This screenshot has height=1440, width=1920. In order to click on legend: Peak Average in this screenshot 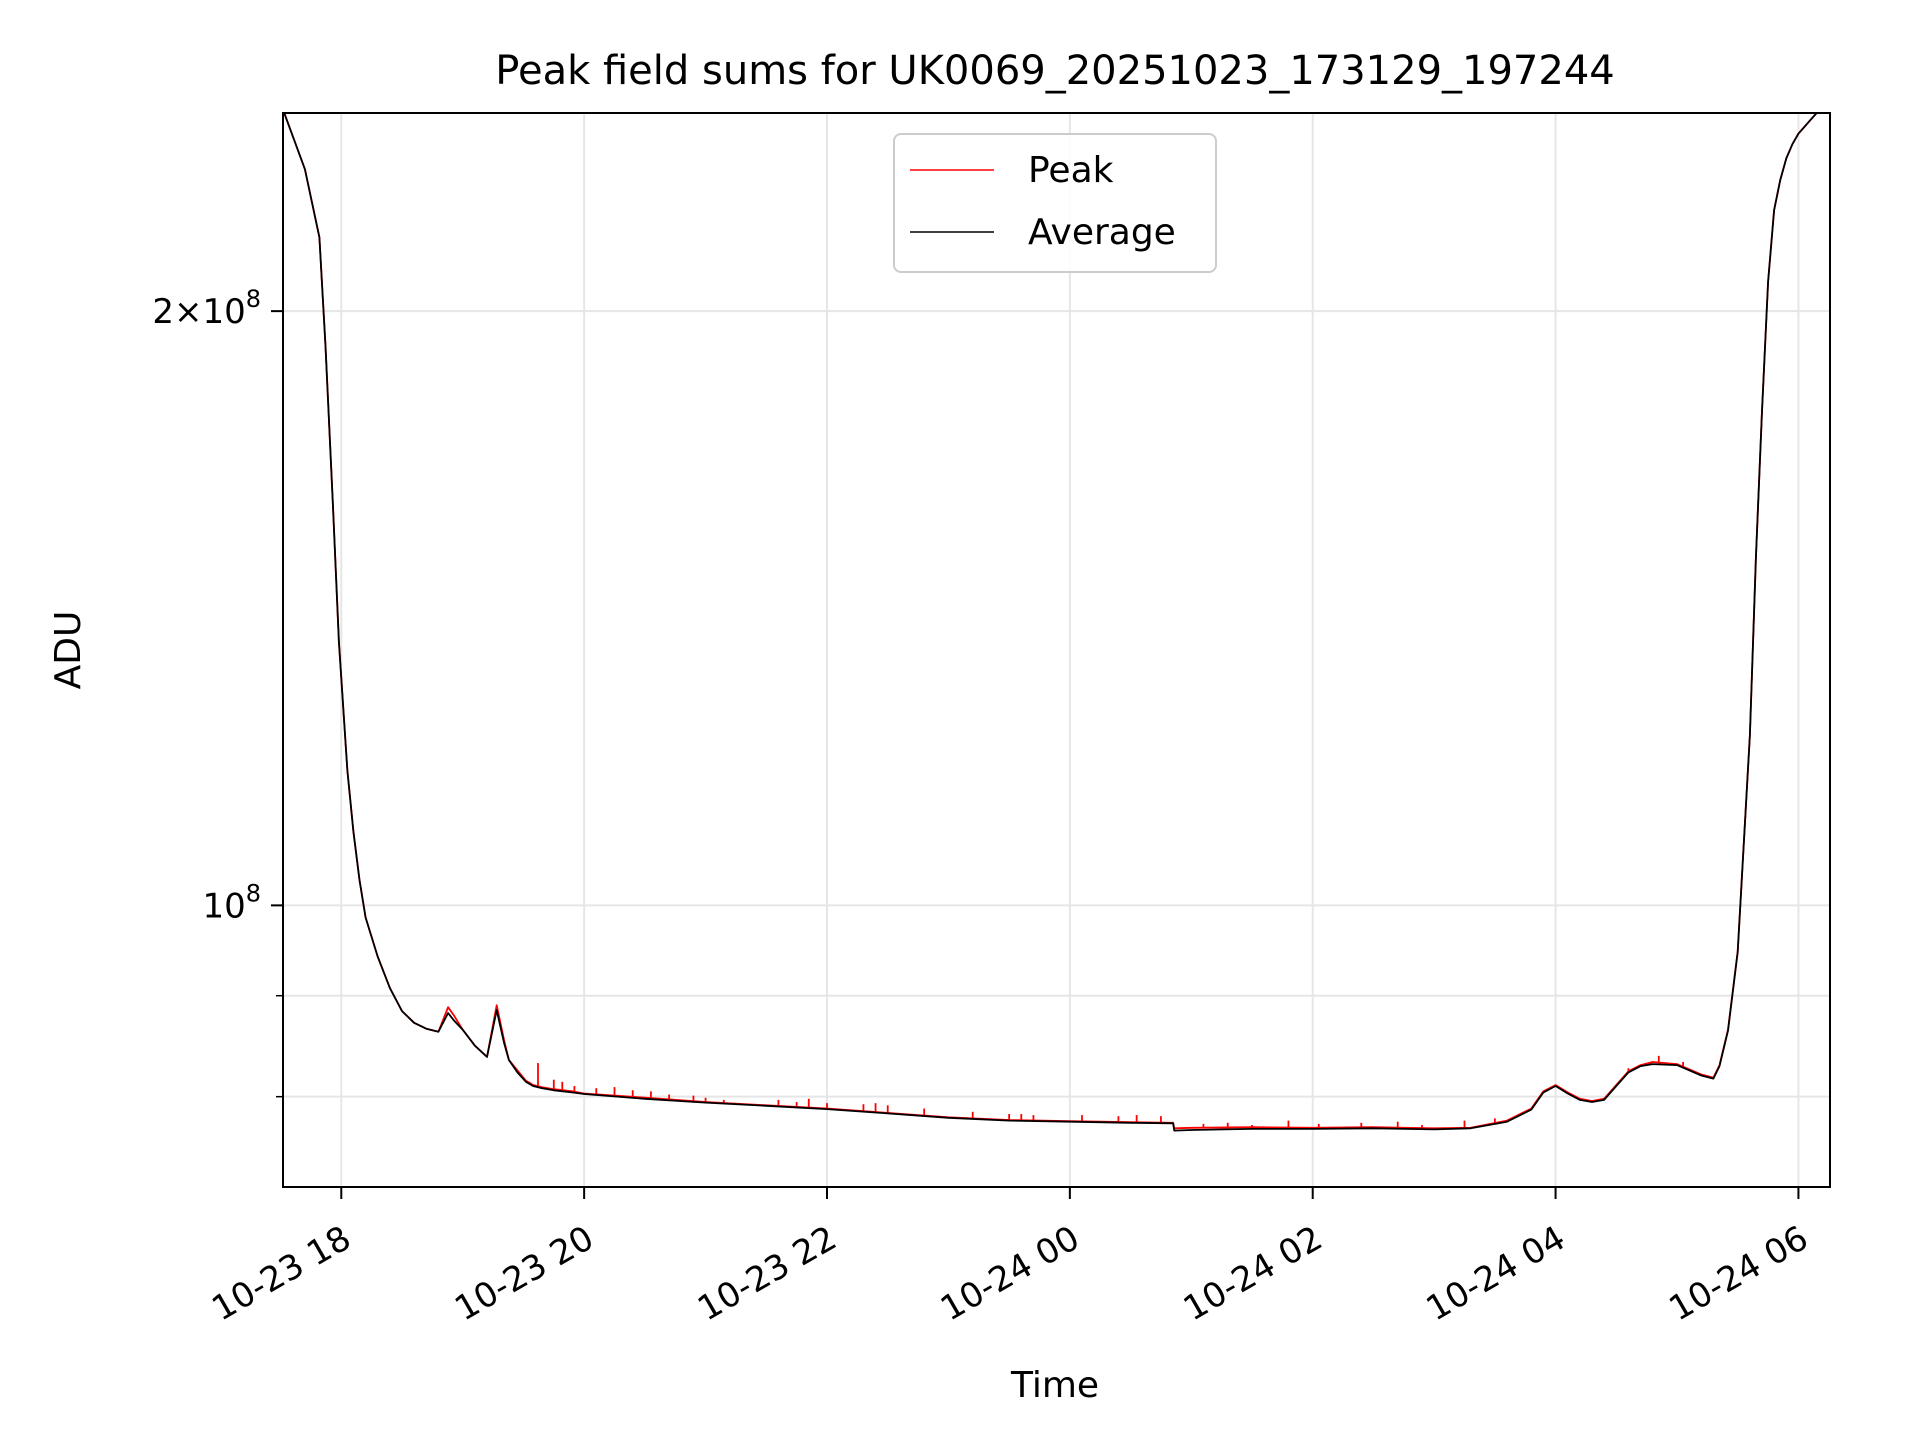, I will do `click(1055, 203)`.